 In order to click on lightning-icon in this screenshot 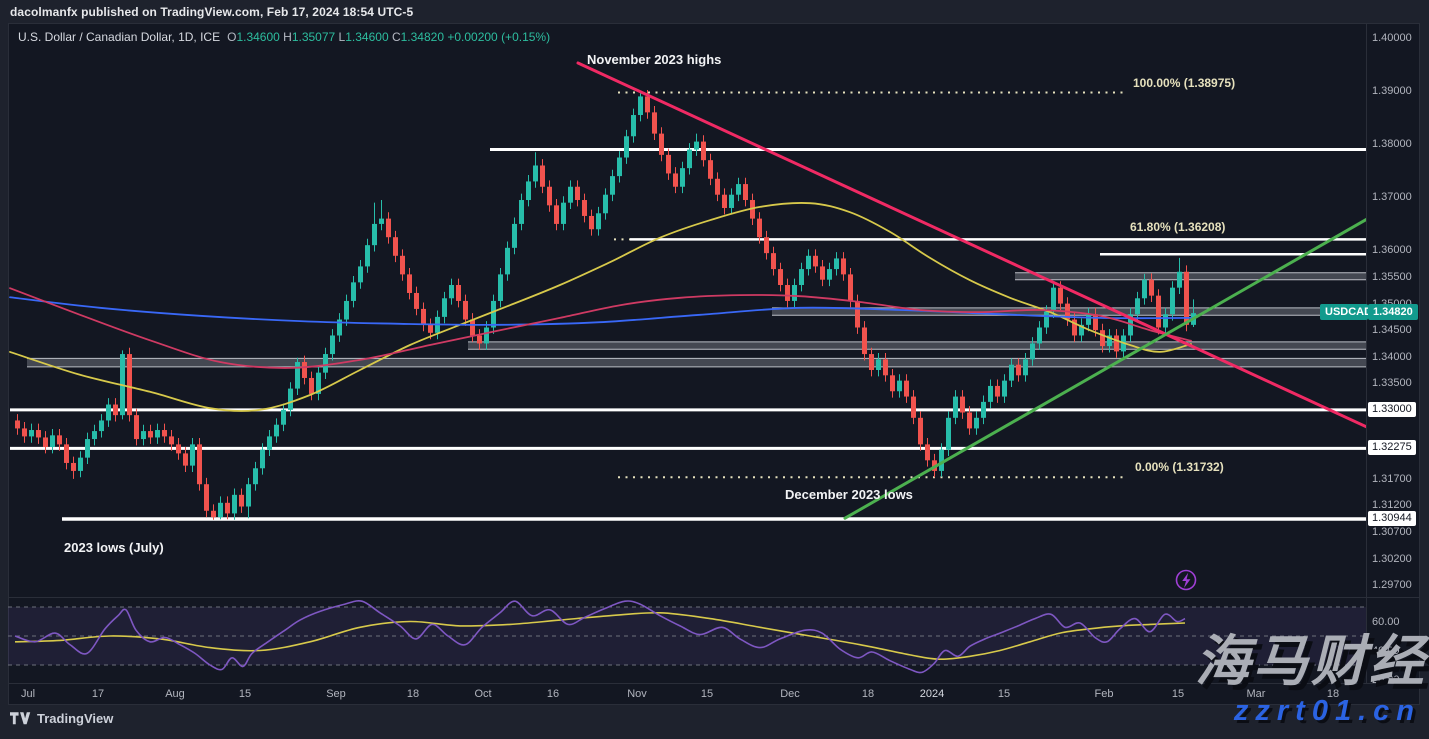, I will do `click(1186, 580)`.